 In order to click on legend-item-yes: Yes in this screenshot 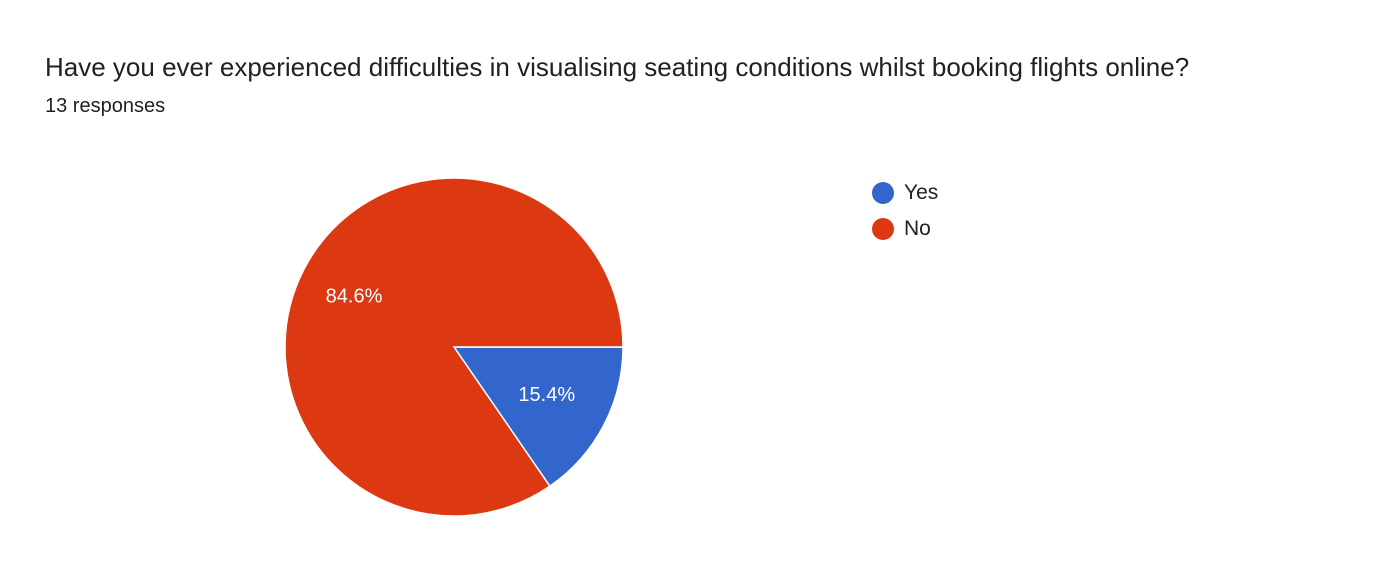, I will do `click(905, 193)`.